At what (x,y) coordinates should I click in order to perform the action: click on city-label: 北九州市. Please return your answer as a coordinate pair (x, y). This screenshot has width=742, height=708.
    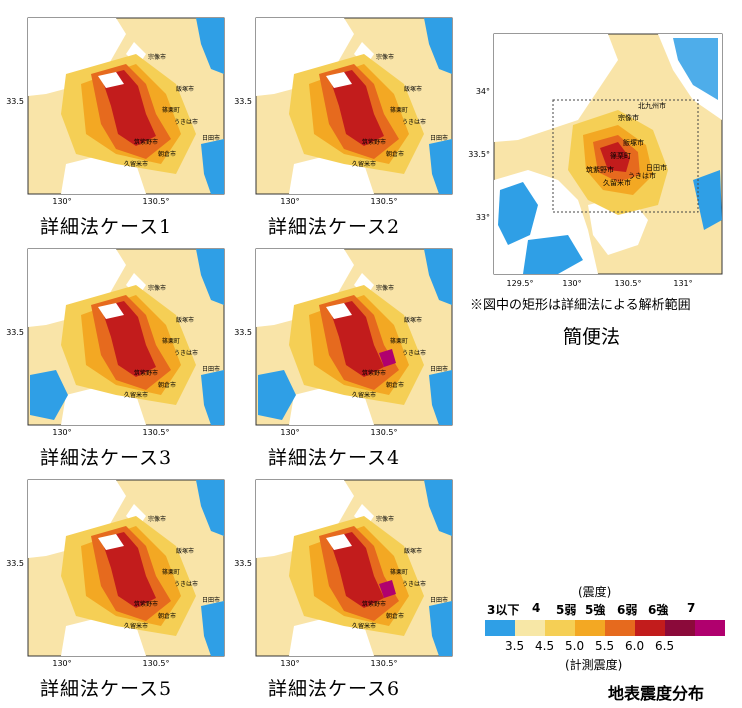
    Looking at the image, I should click on (652, 105).